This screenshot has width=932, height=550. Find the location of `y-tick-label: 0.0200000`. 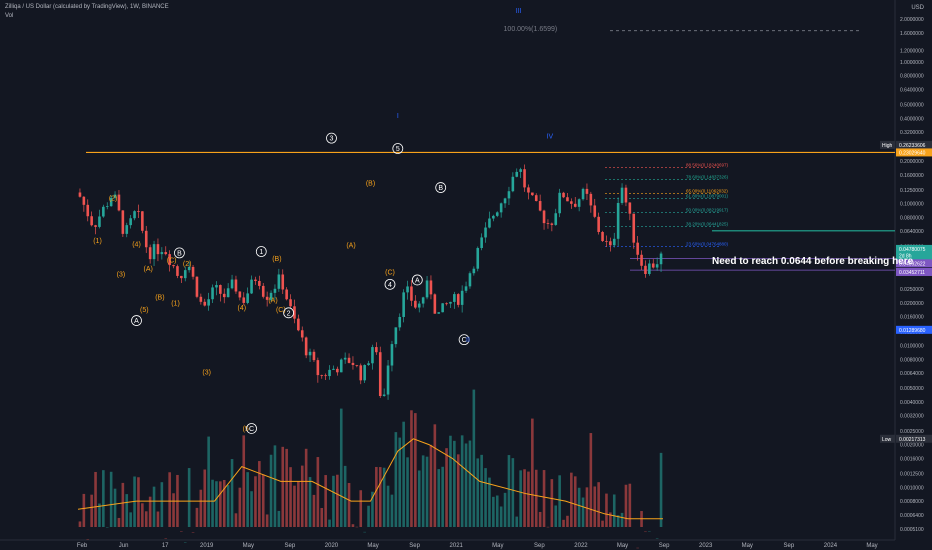

y-tick-label: 0.0200000 is located at coordinates (912, 304).